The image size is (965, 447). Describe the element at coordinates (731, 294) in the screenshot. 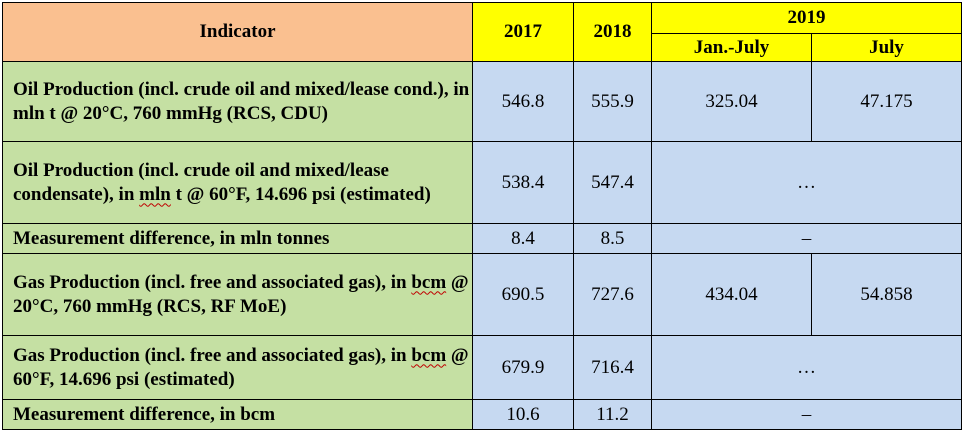

I see `value-jan-july: 434.04` at that location.